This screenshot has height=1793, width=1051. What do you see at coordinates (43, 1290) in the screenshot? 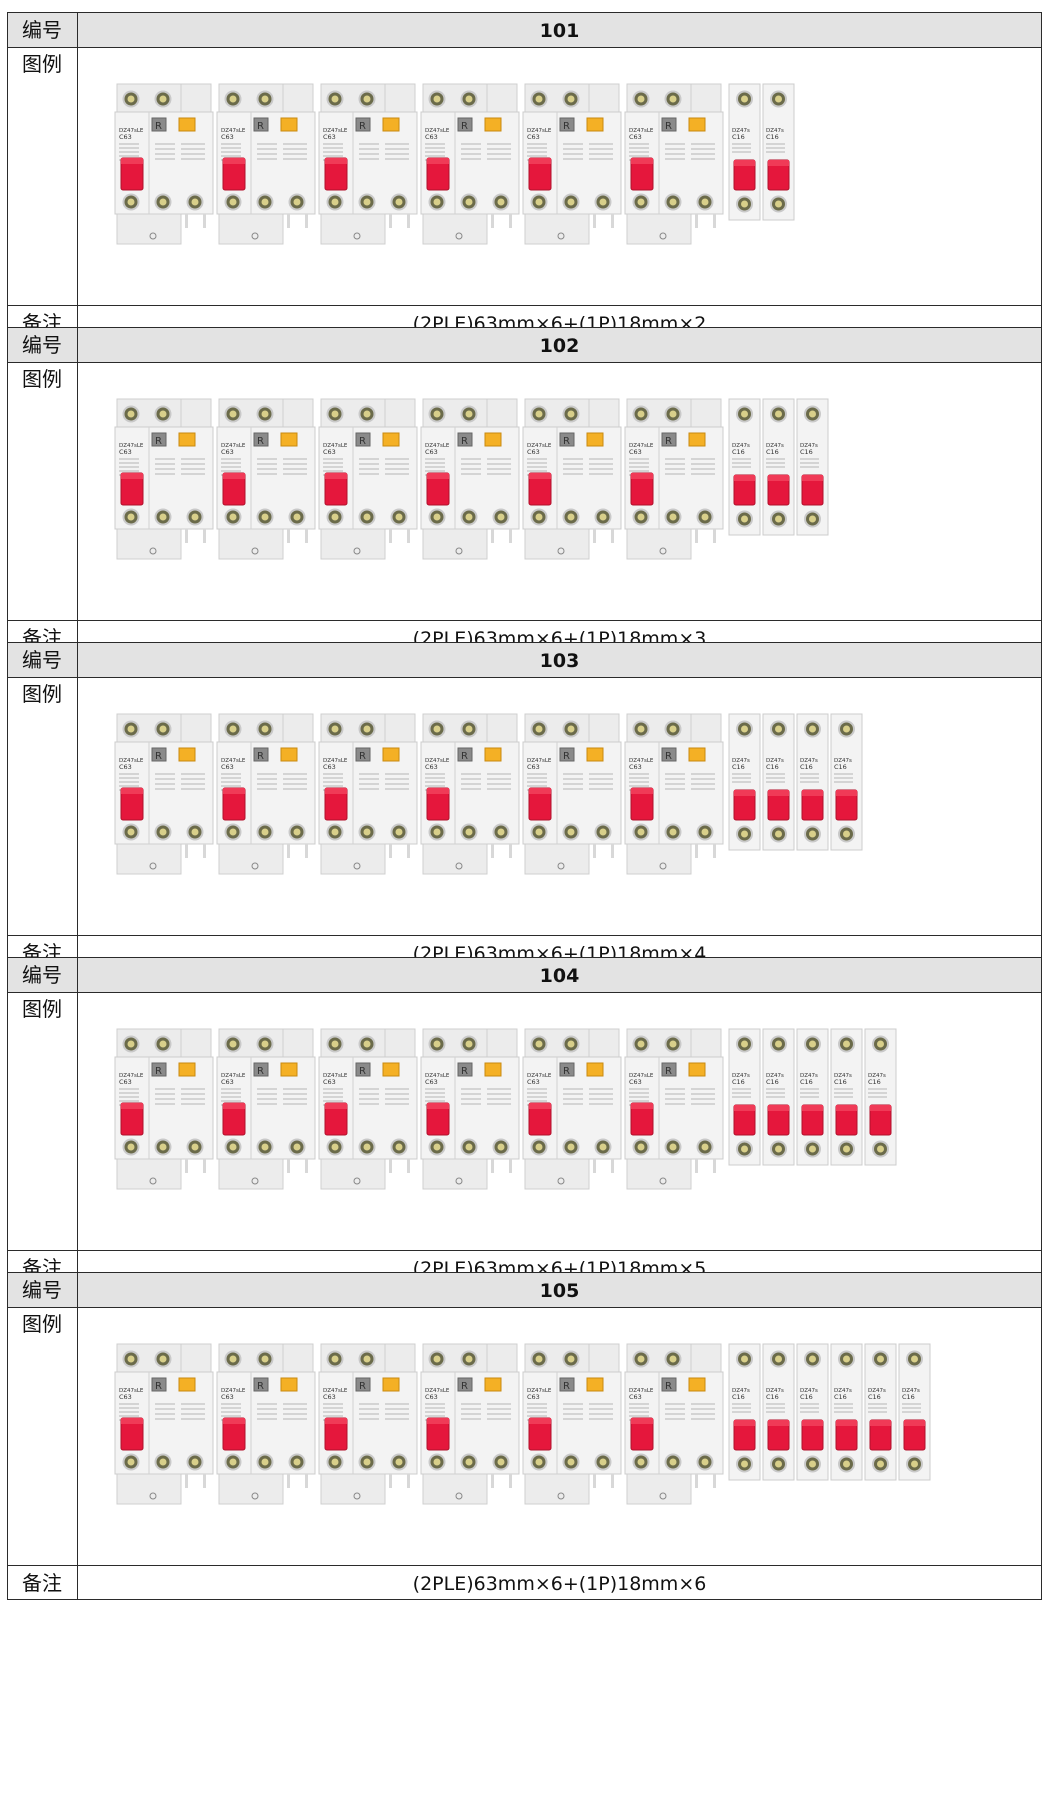
I see `number-label: 编号` at bounding box center [43, 1290].